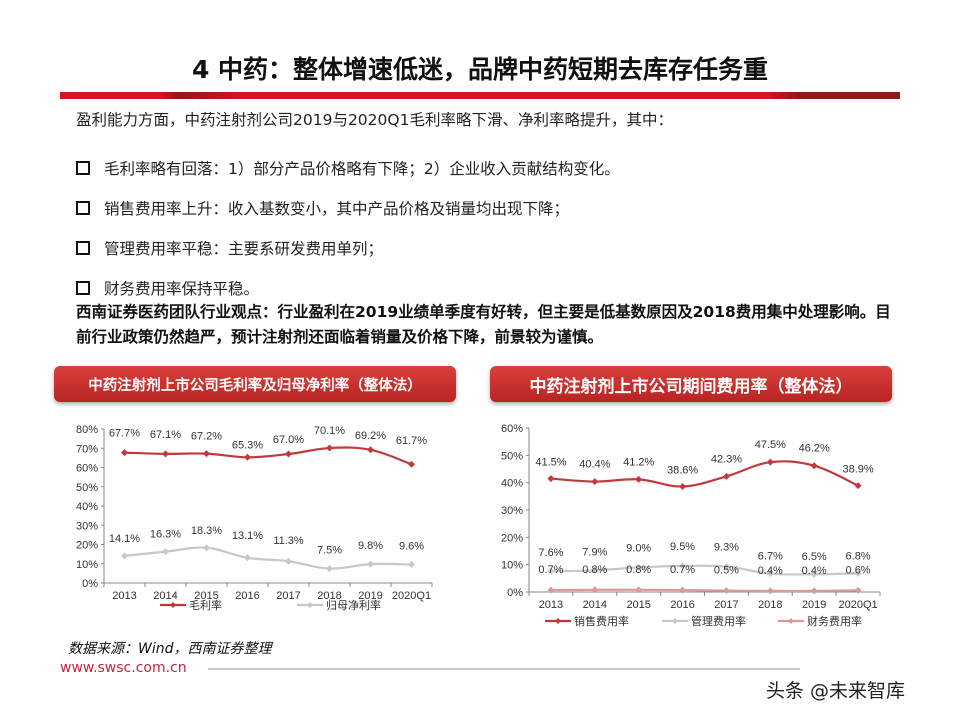 The image size is (960, 720). I want to click on legend-label: 财务费用率, so click(834, 621).